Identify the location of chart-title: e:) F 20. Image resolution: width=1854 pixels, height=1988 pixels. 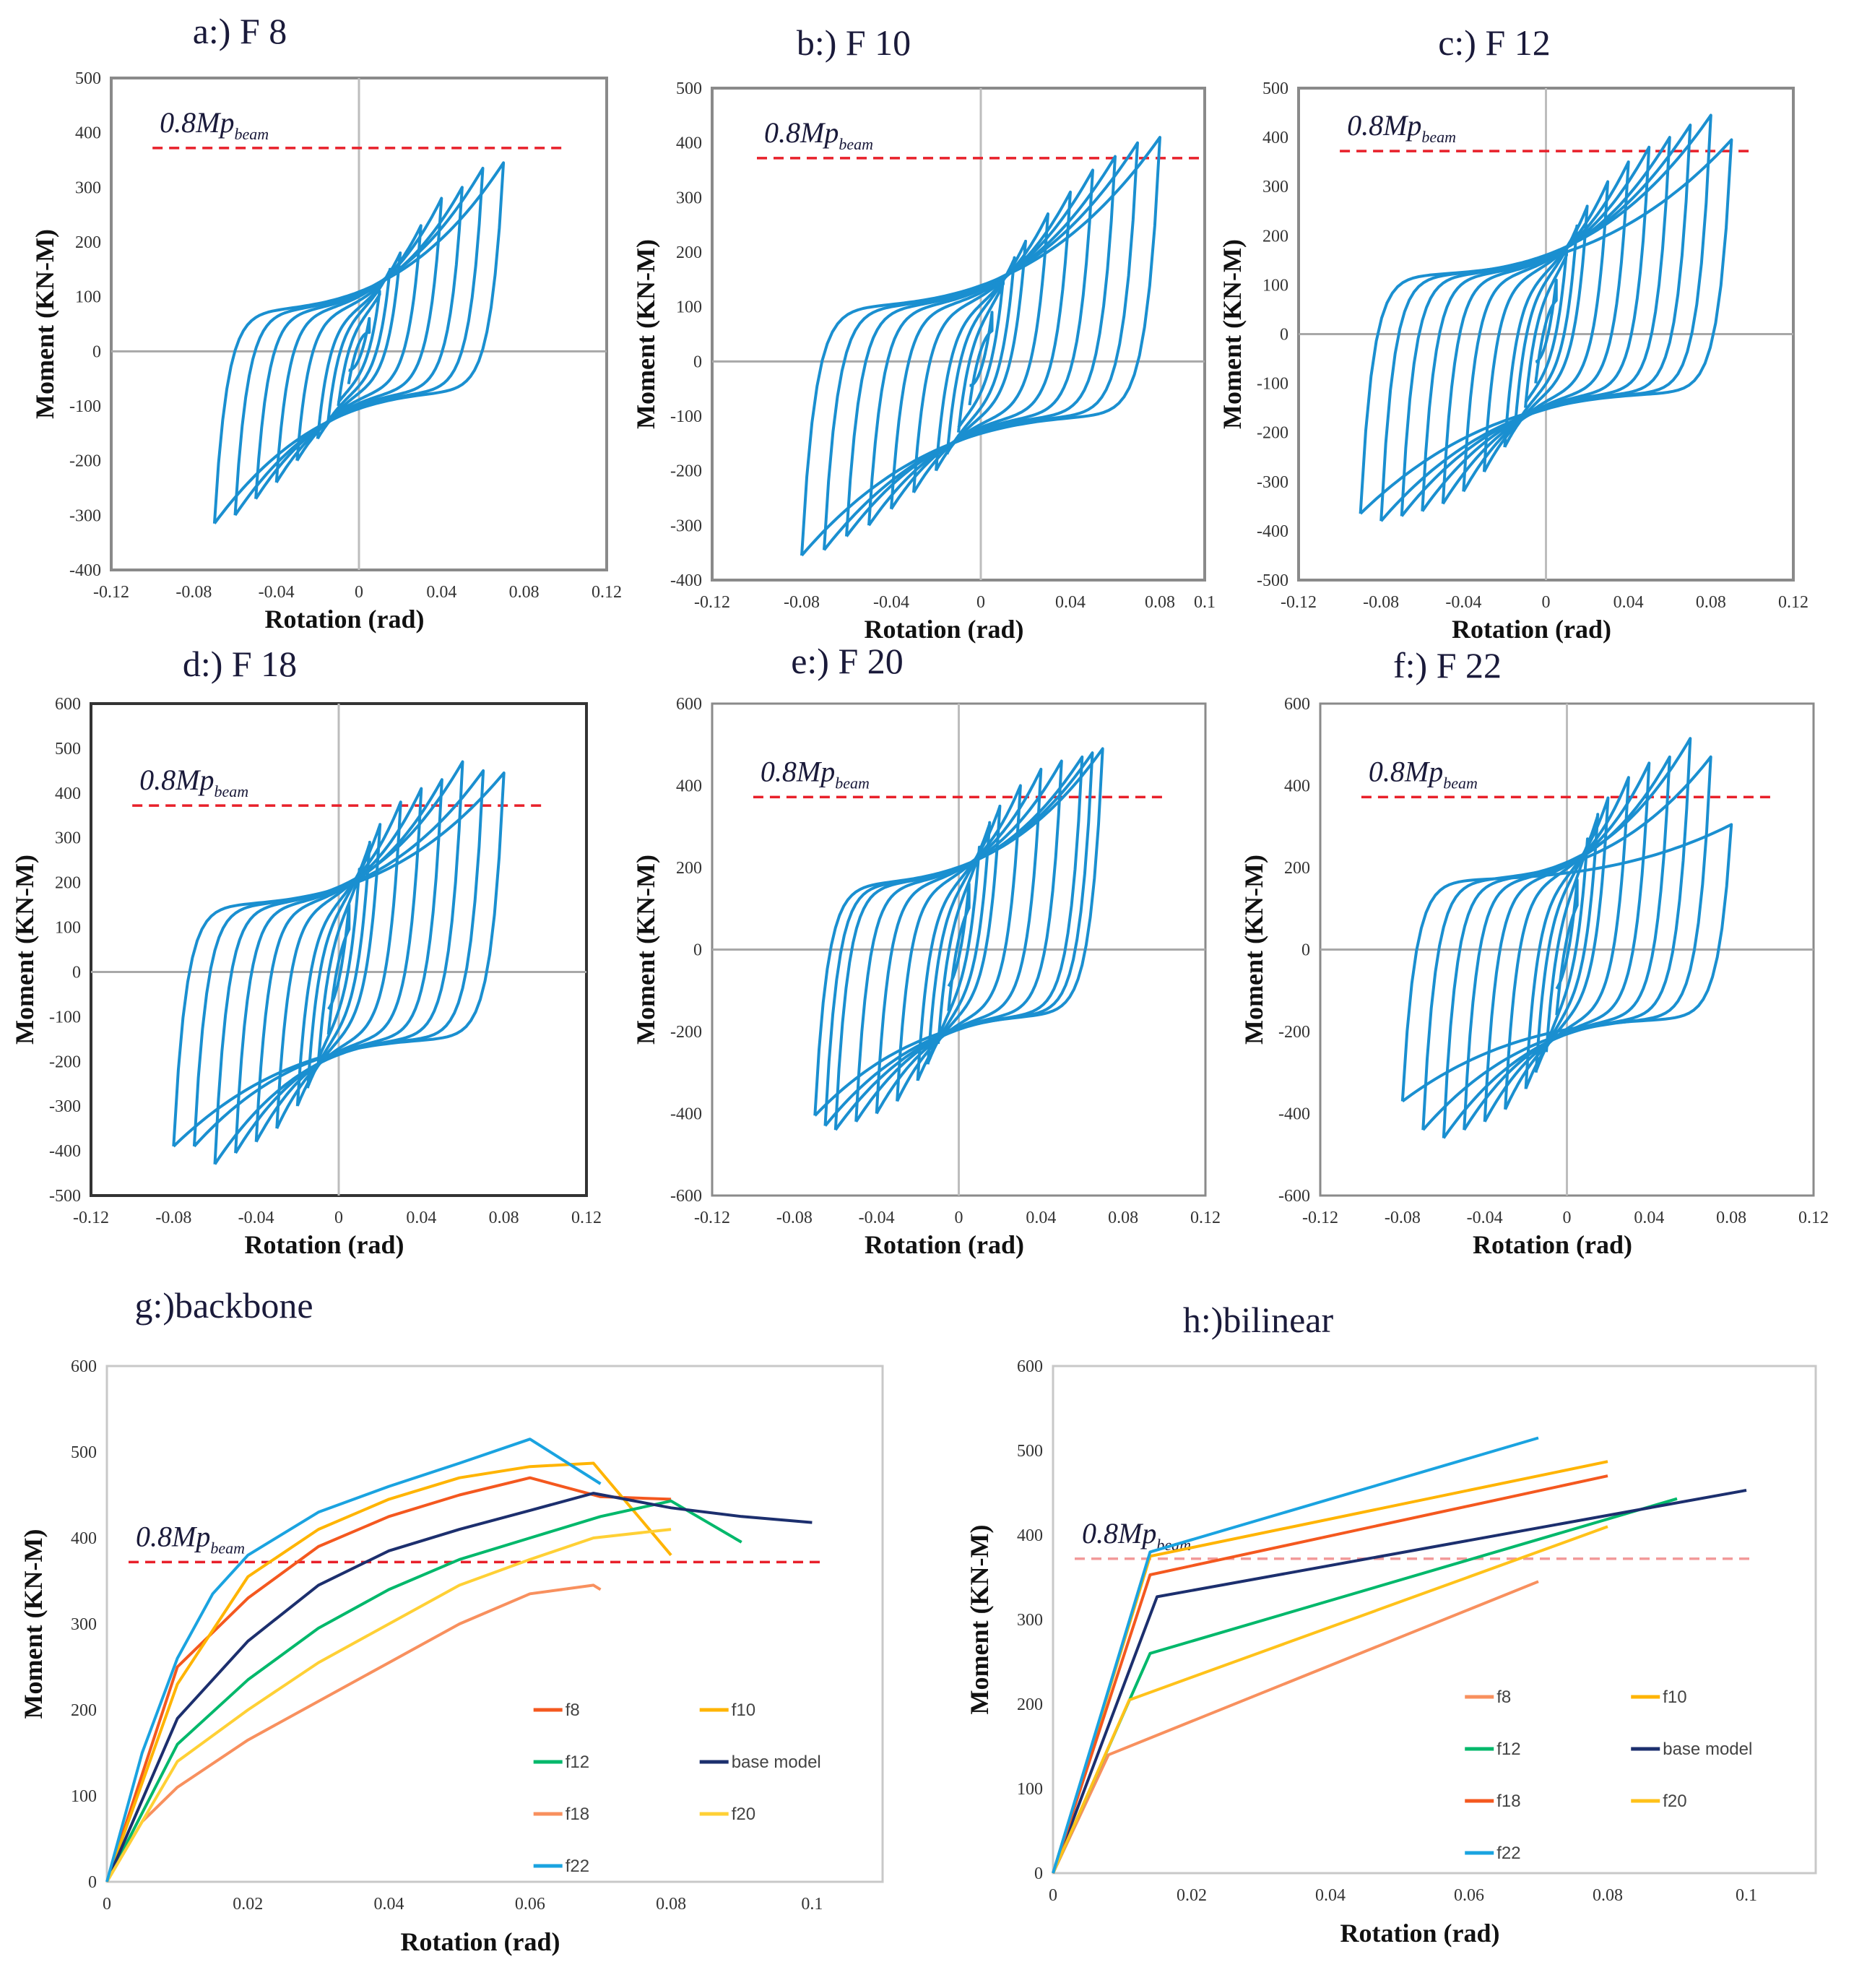
(847, 661).